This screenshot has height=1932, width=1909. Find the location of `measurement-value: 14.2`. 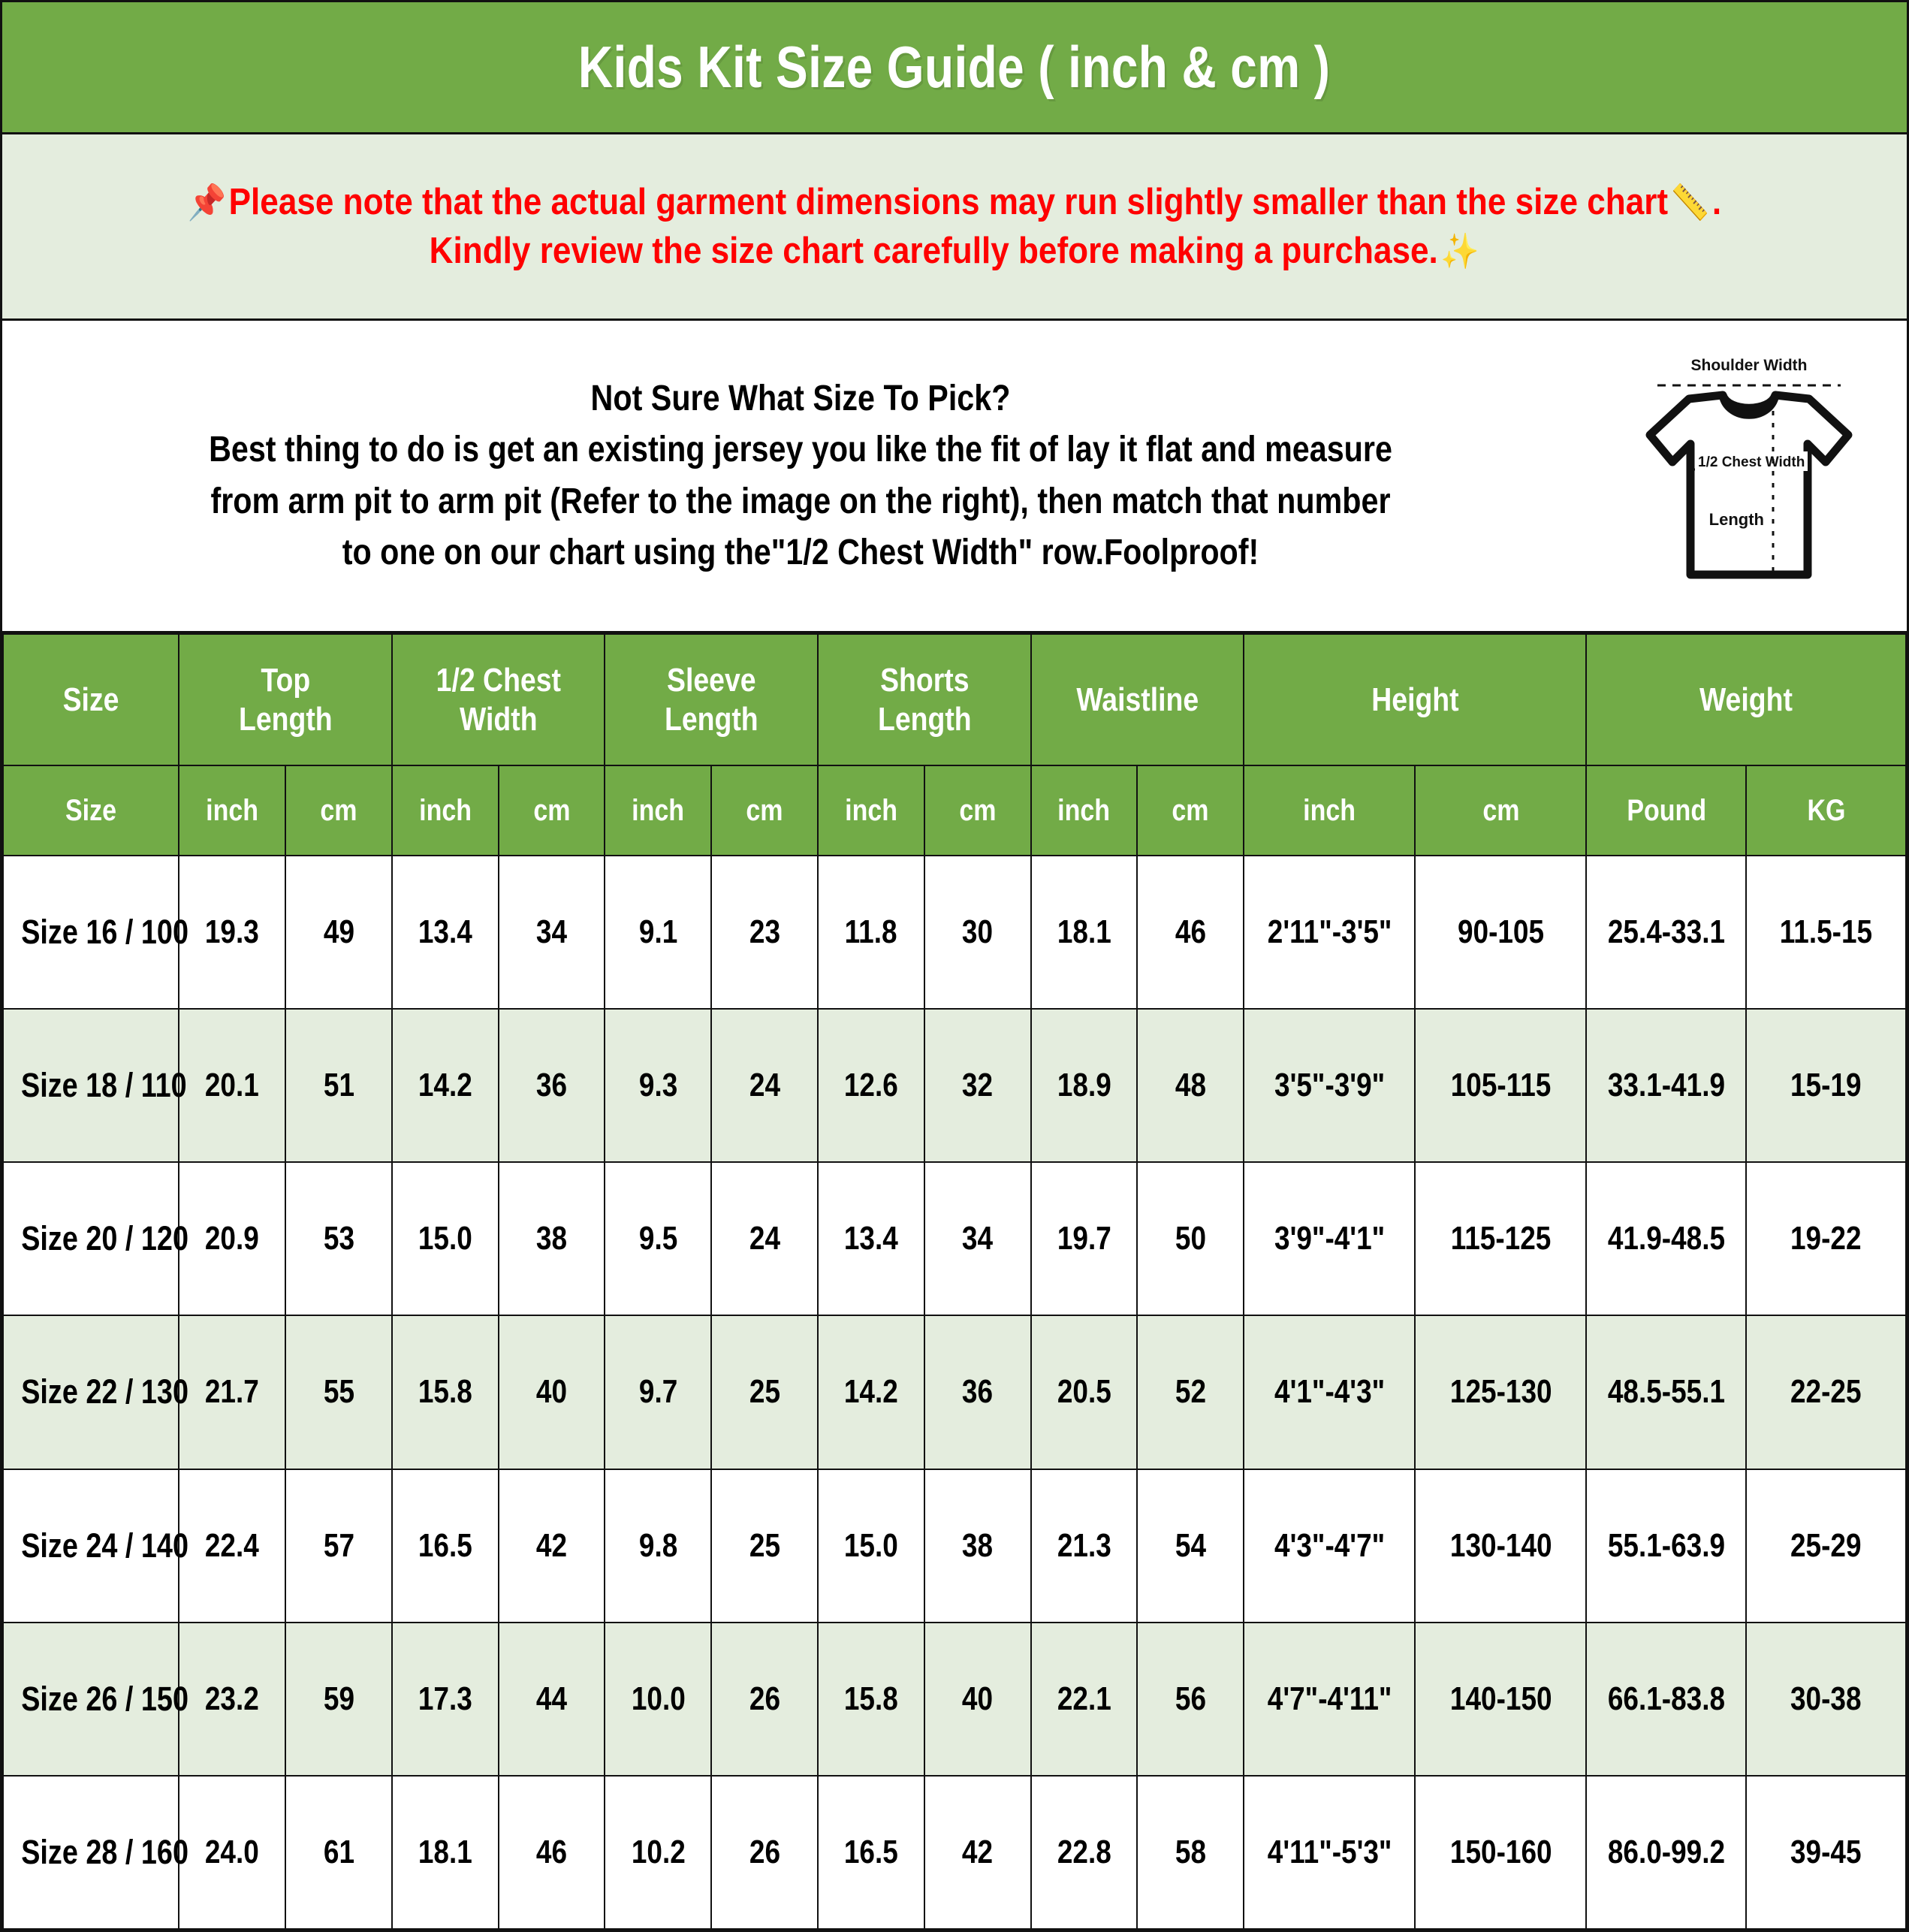

measurement-value: 14.2 is located at coordinates (870, 1392).